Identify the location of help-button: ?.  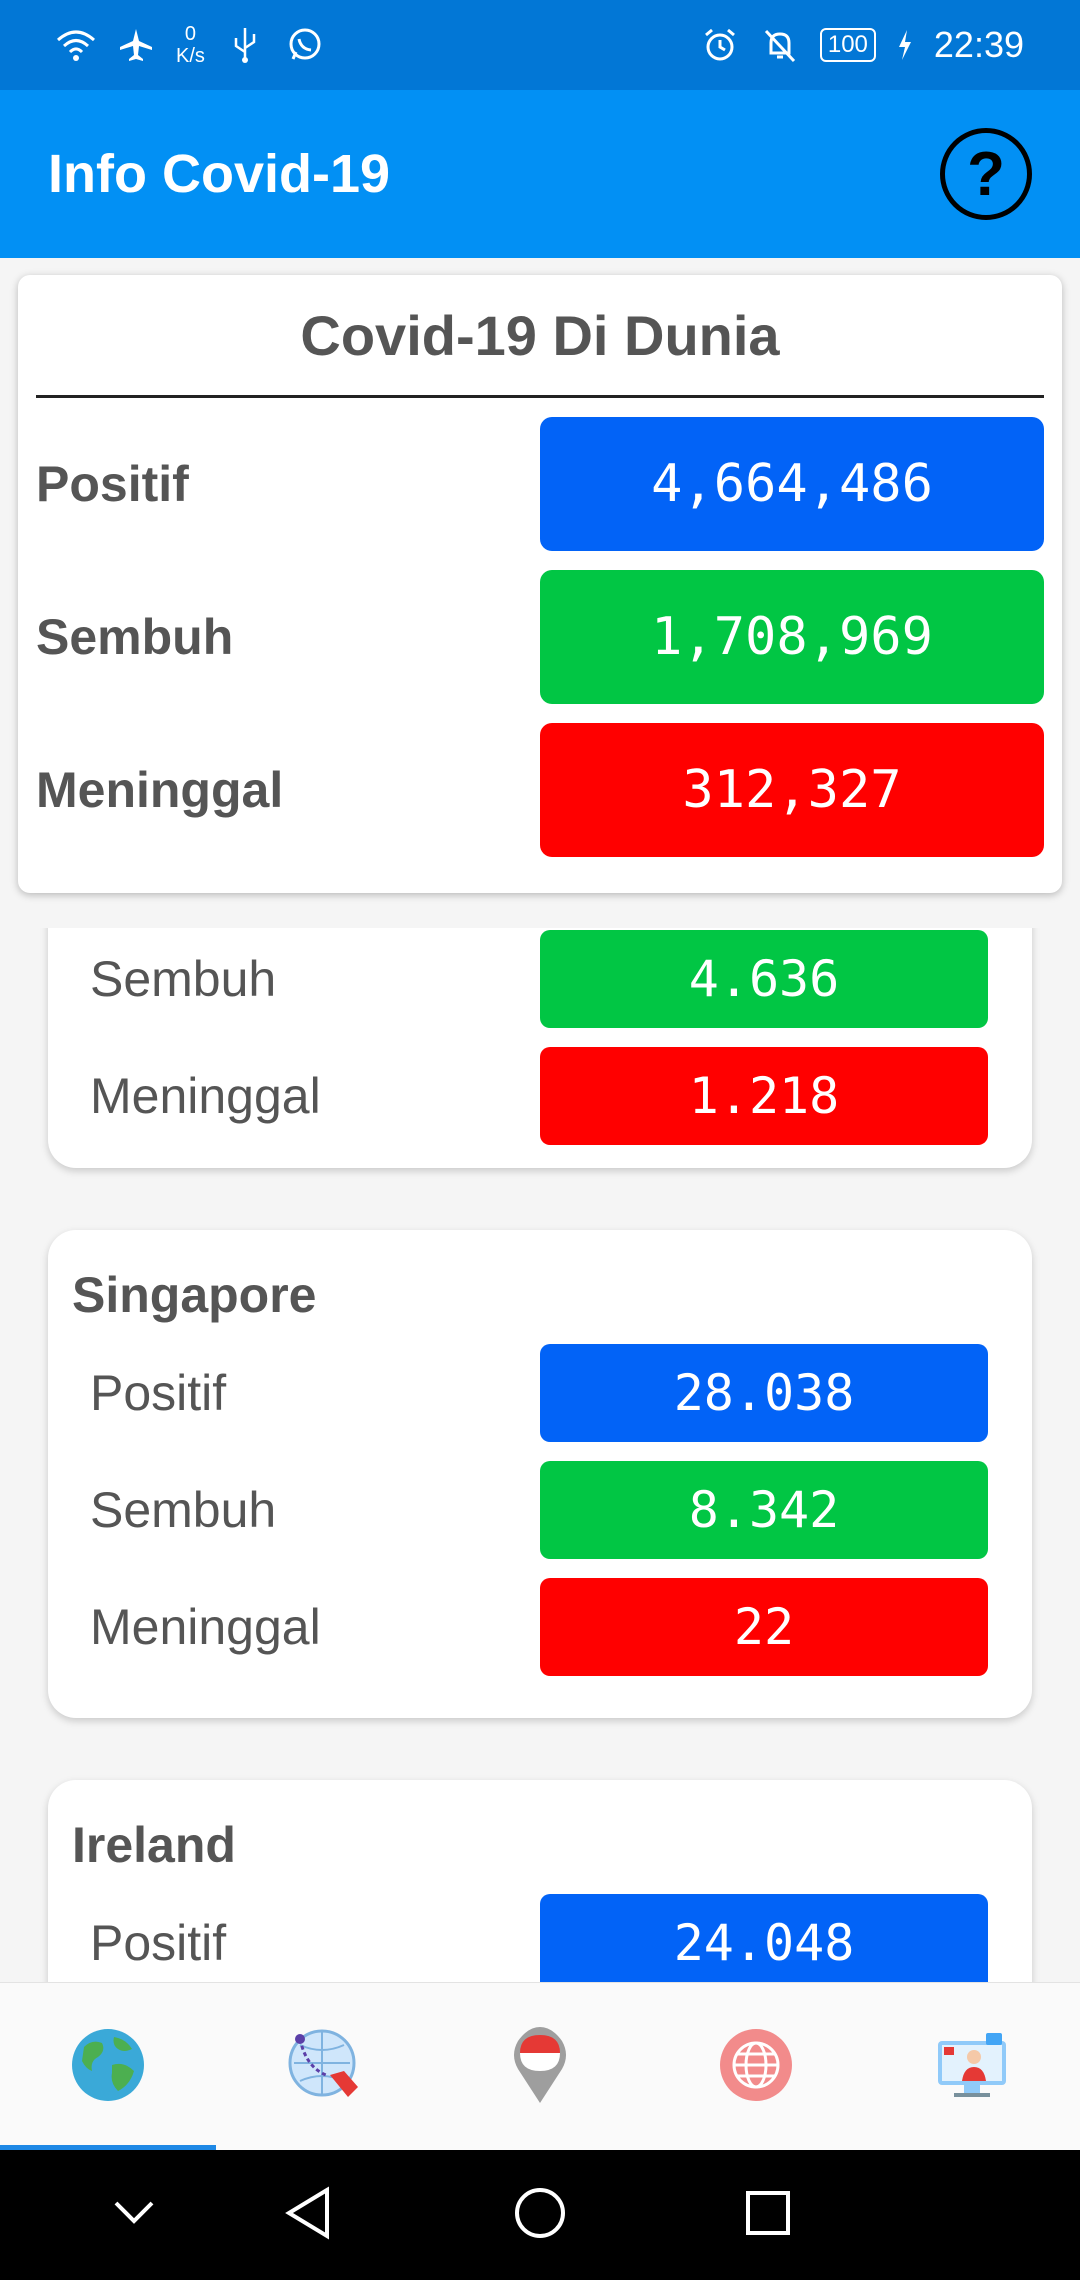
(986, 174).